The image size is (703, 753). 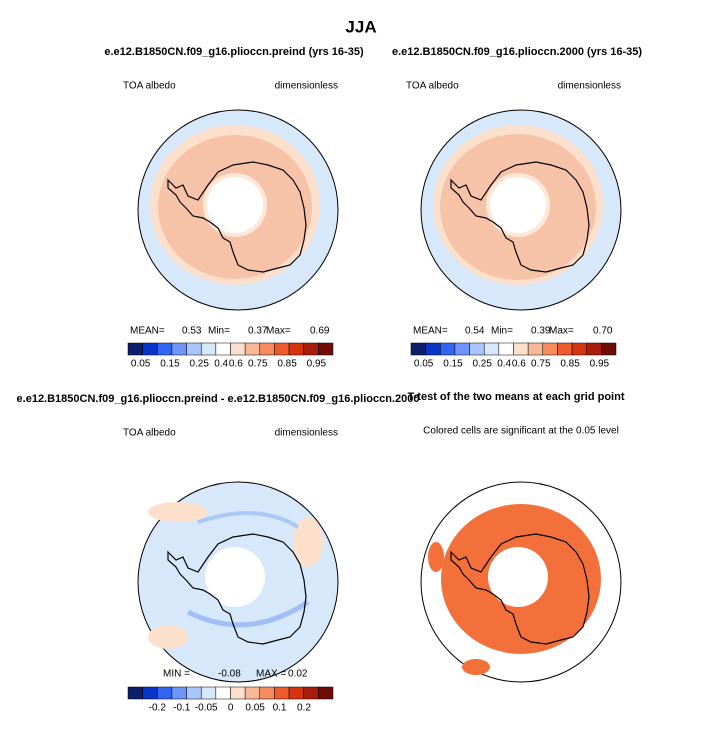 I want to click on stat-text: 0.37, so click(x=258, y=331).